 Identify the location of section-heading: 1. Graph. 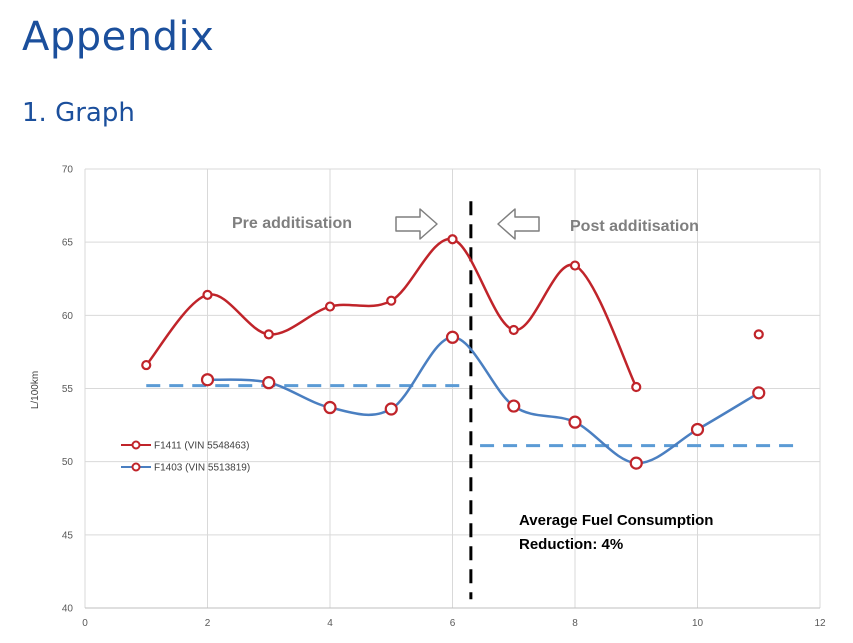
(78, 113).